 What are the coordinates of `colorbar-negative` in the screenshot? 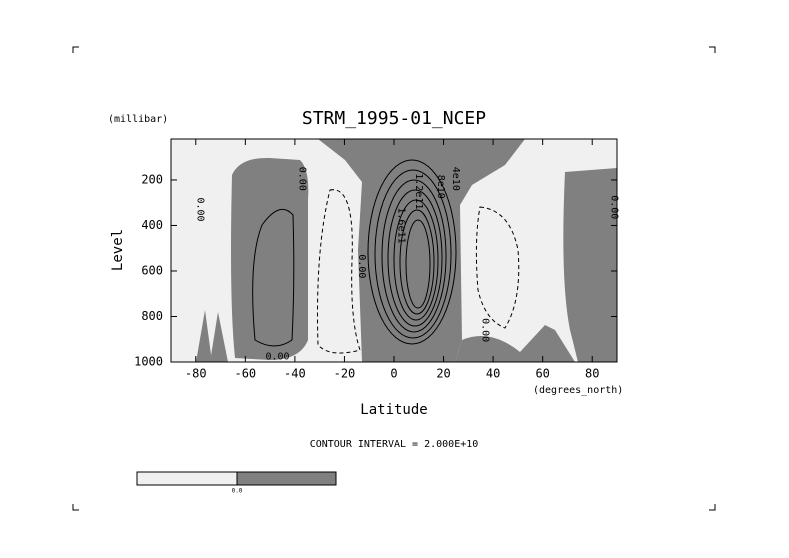 It's located at (187, 478).